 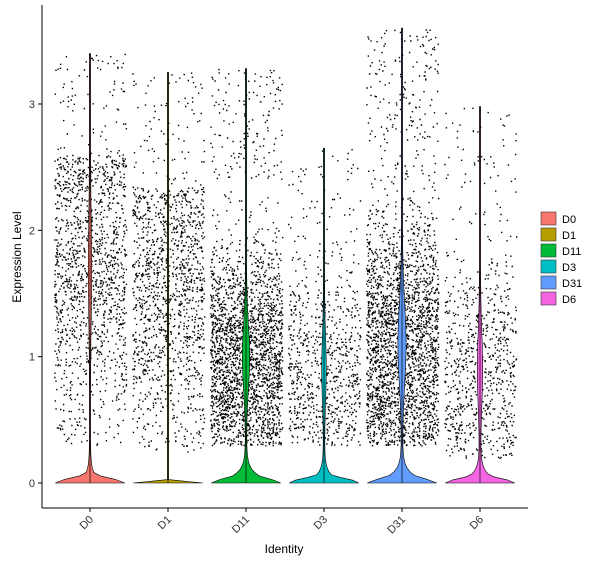 What do you see at coordinates (569, 300) in the screenshot?
I see `legend-label-D6: D6` at bounding box center [569, 300].